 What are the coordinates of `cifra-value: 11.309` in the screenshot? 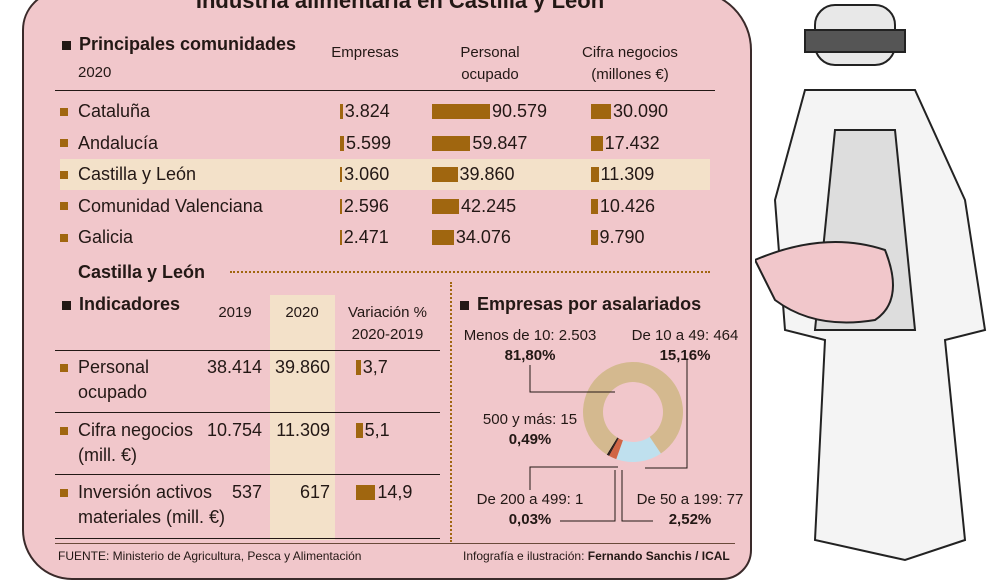 It's located at (627, 174).